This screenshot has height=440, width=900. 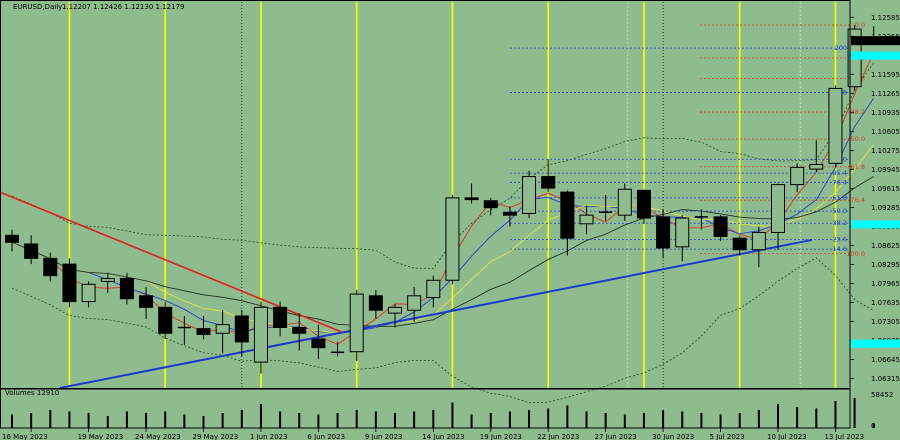 I want to click on fib-level-label: 14.6, so click(x=840, y=249).